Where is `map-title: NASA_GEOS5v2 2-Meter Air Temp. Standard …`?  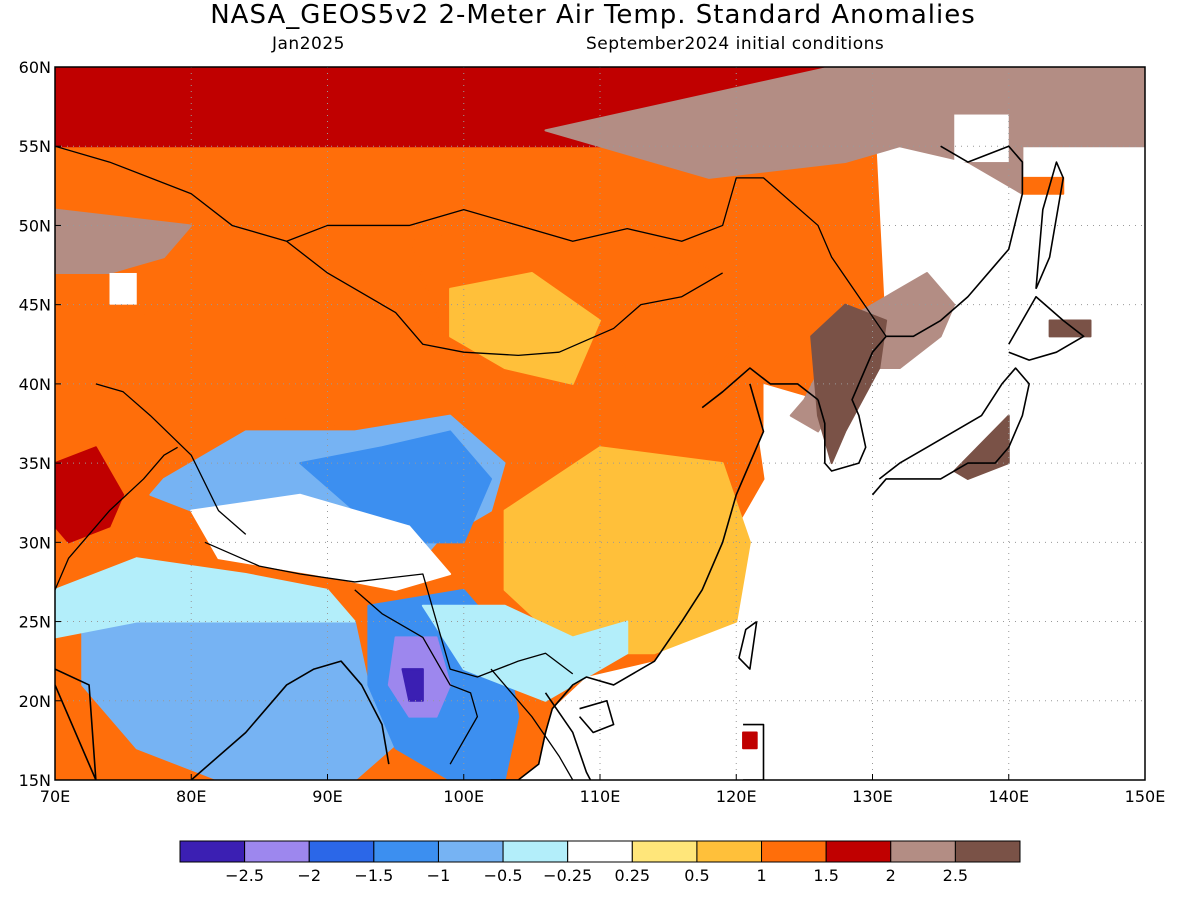 map-title: NASA_GEOS5v2 2-Meter Air Temp. Standard … is located at coordinates (593, 15).